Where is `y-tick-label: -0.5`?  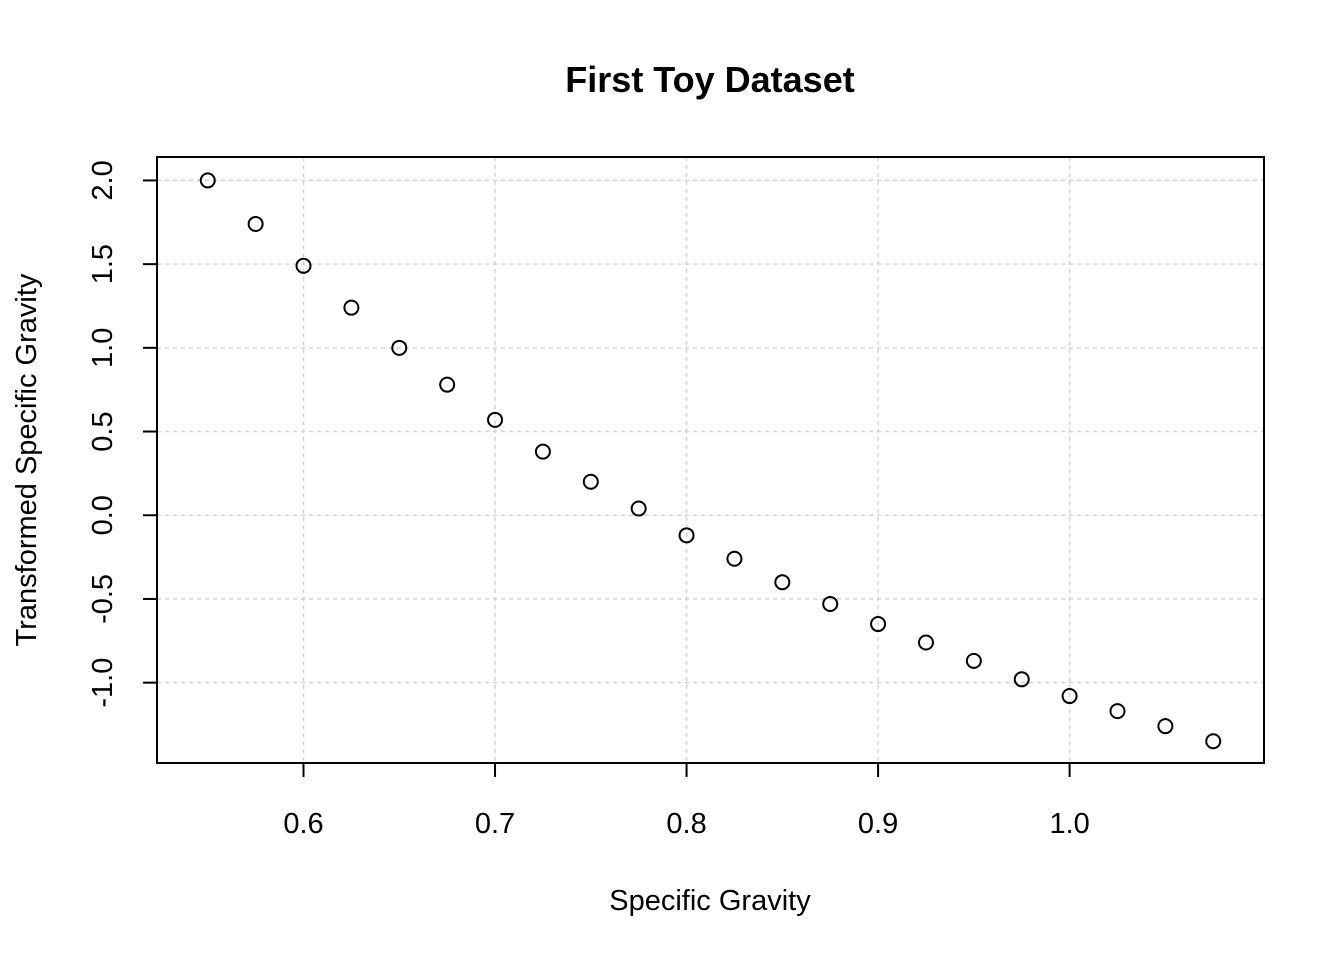
y-tick-label: -0.5 is located at coordinates (103, 599).